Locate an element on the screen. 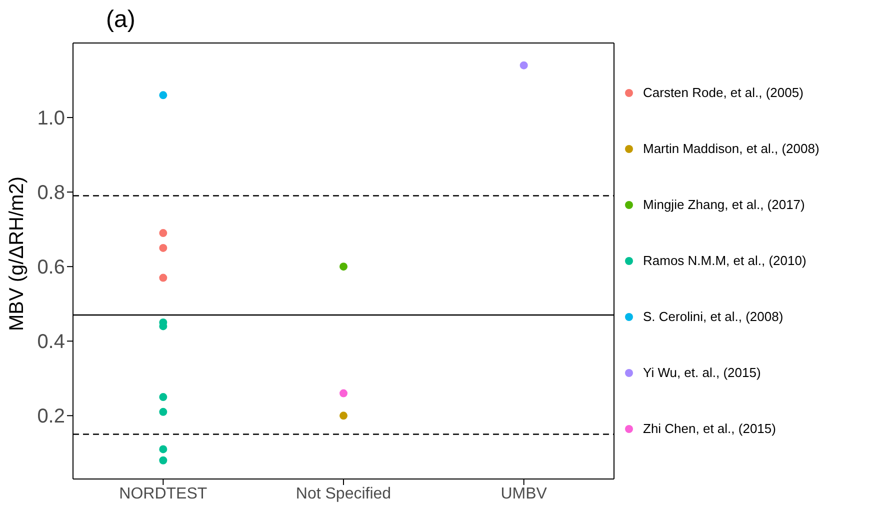 The image size is (889, 524). x-tick-label: NORDTEST is located at coordinates (163, 493).